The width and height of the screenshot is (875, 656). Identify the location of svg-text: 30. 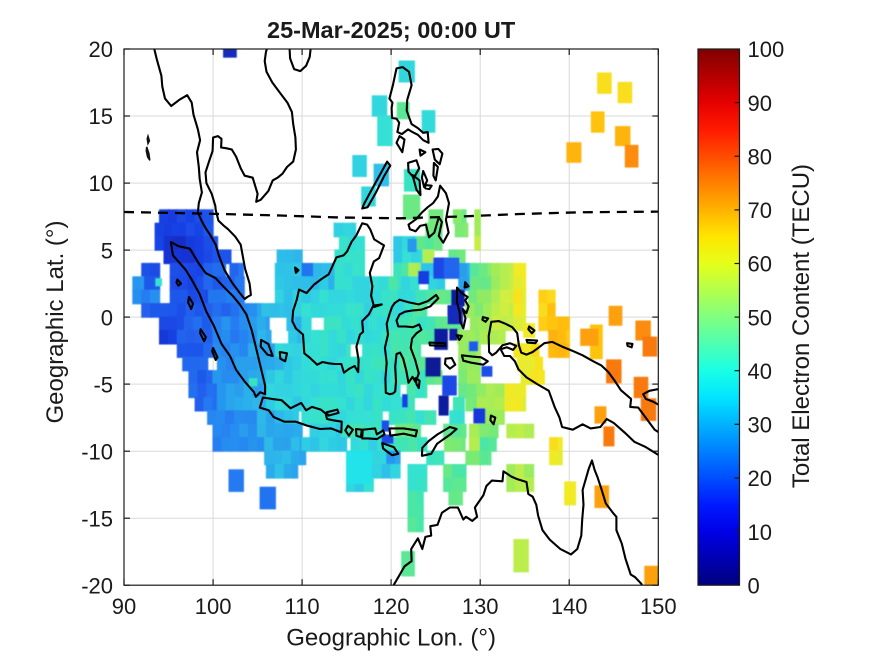
(760, 425).